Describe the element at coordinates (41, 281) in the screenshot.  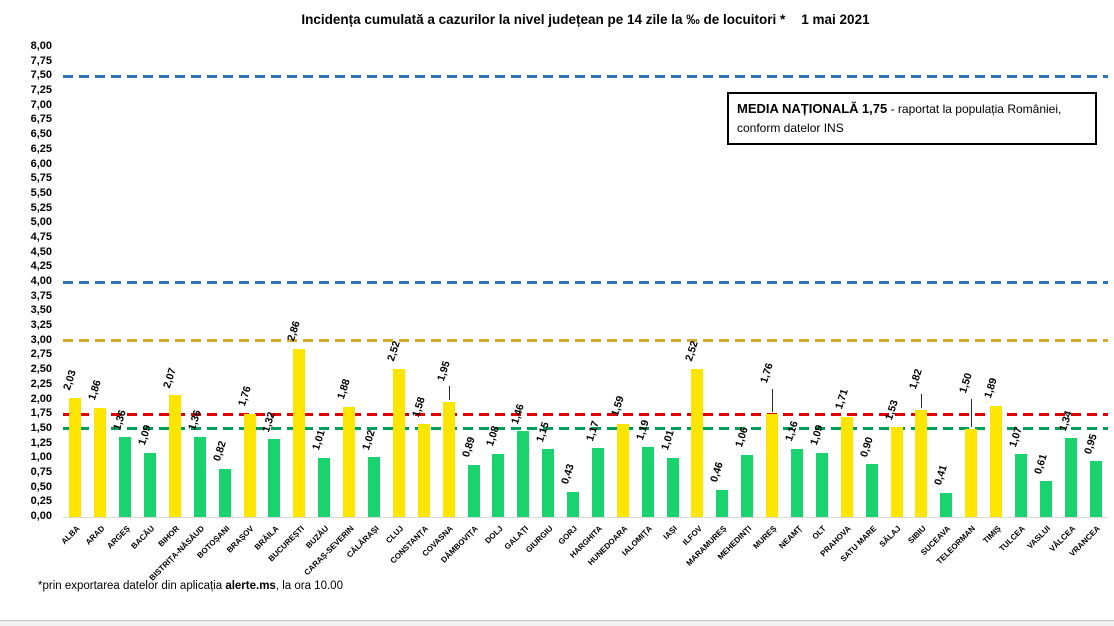
I see `y-tick-label: 4,00` at that location.